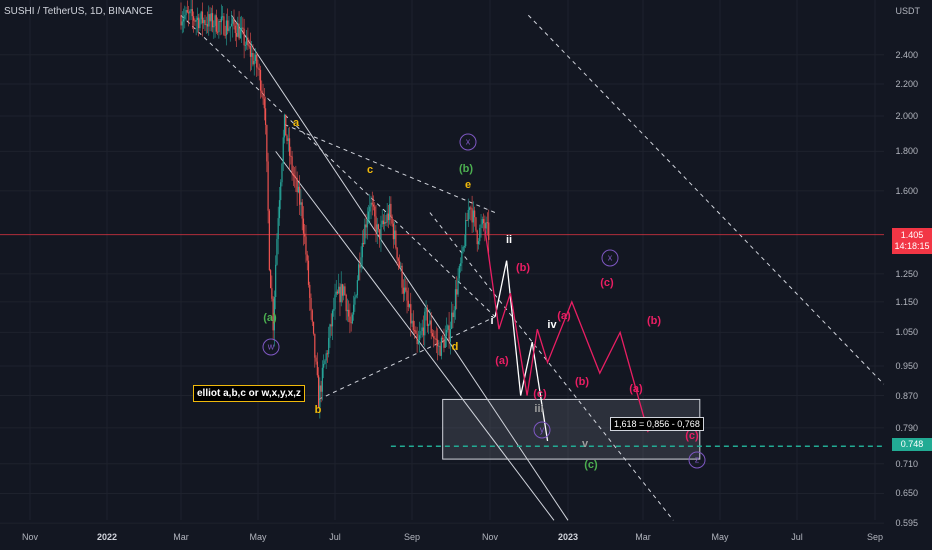 The image size is (932, 550). Describe the element at coordinates (30, 537) in the screenshot. I see `time-tick-label: Nov` at that location.